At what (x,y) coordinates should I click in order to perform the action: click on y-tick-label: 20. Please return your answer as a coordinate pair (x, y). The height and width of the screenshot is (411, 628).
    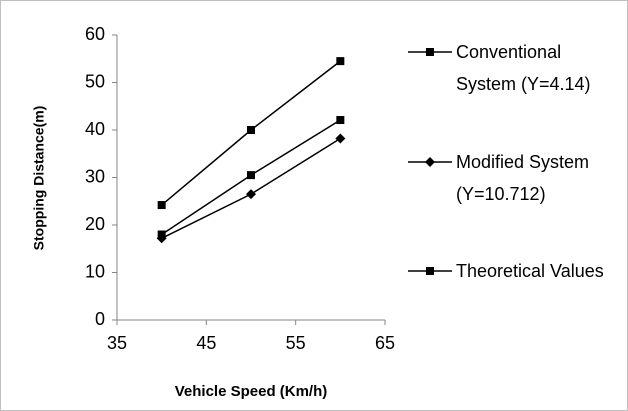
    Looking at the image, I should click on (95, 224).